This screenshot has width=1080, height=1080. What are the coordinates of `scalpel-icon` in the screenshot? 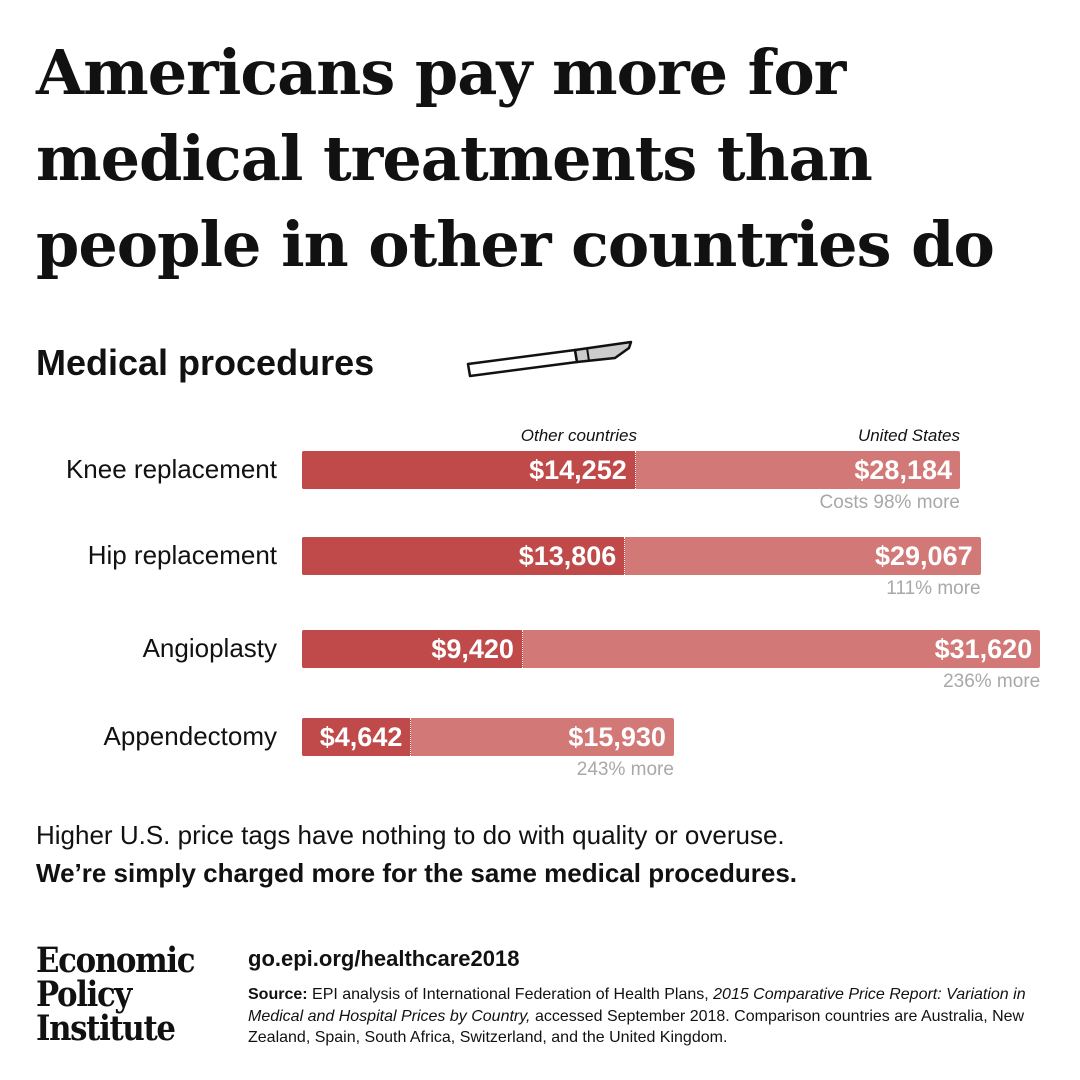 It's located at (549, 359).